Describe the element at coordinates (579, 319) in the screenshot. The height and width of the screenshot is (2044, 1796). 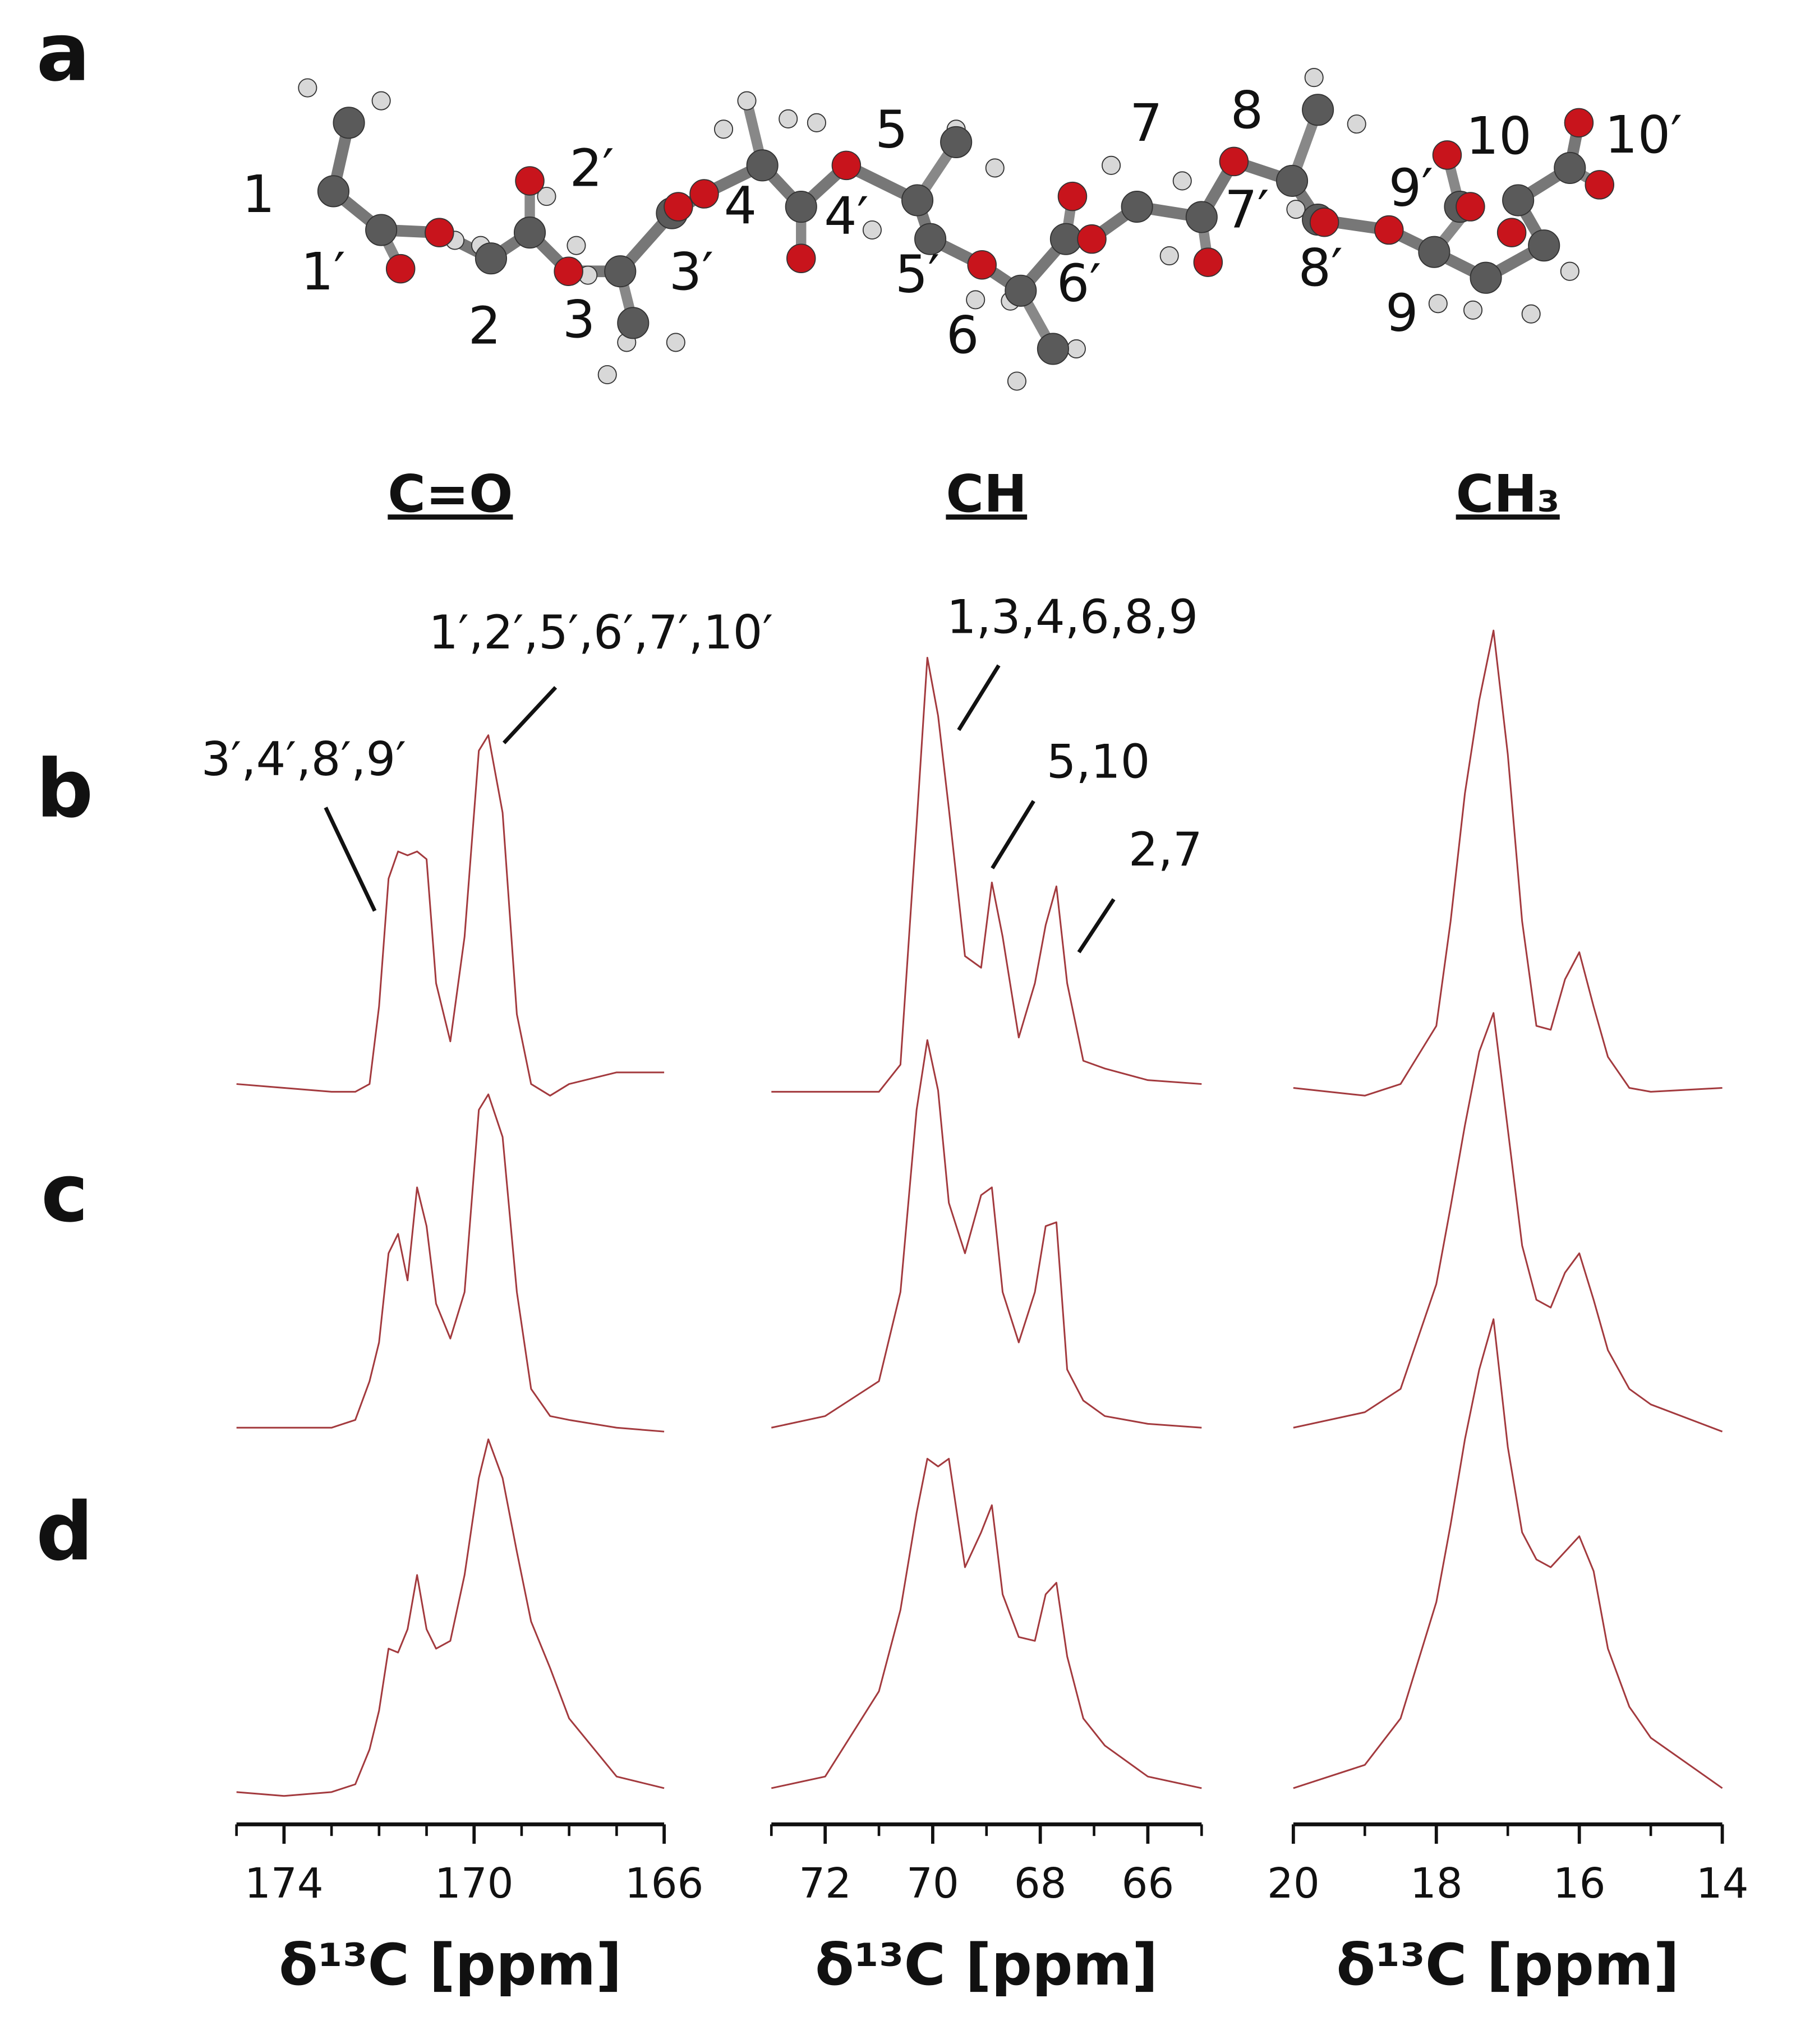
I see `atom-label: 3` at that location.